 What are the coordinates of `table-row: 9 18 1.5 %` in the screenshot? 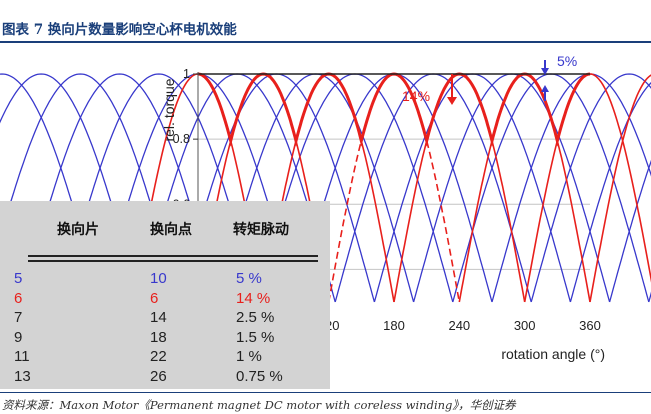 It's located at (165, 339).